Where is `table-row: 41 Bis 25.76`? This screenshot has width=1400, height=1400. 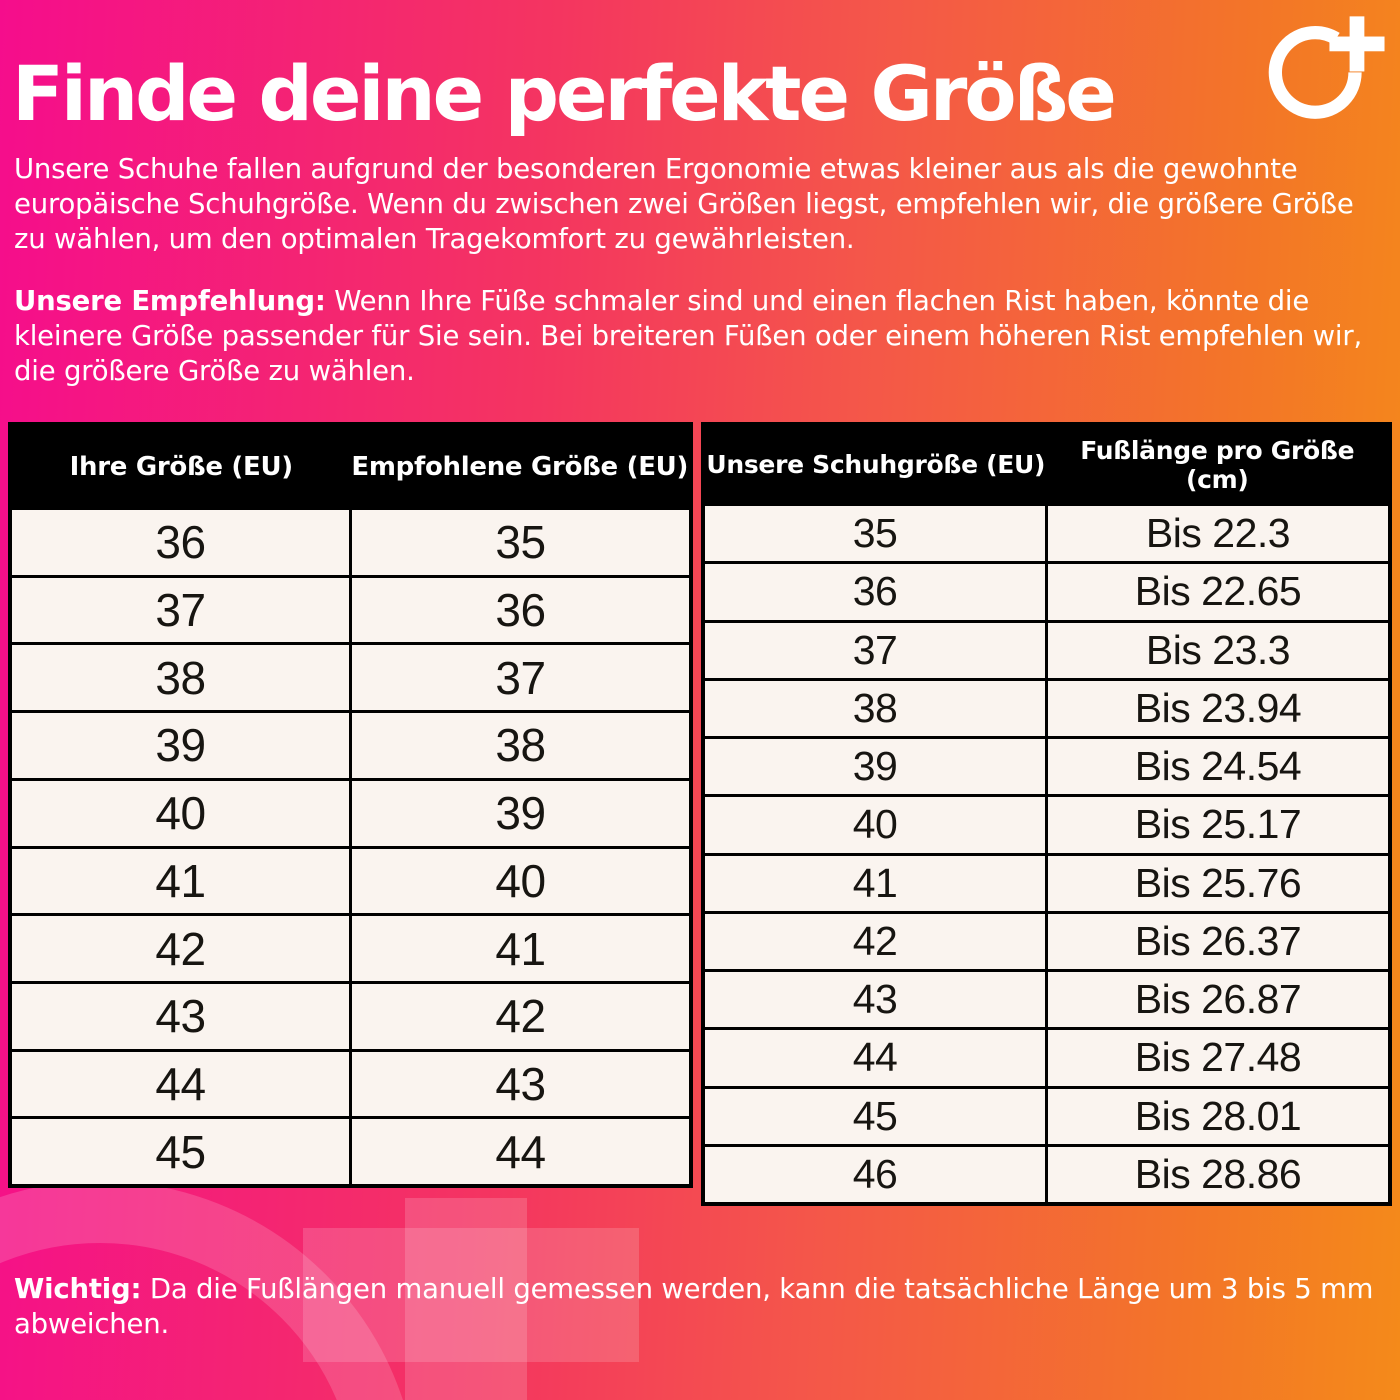
table-row: 41 Bis 25.76 is located at coordinates (1046, 881).